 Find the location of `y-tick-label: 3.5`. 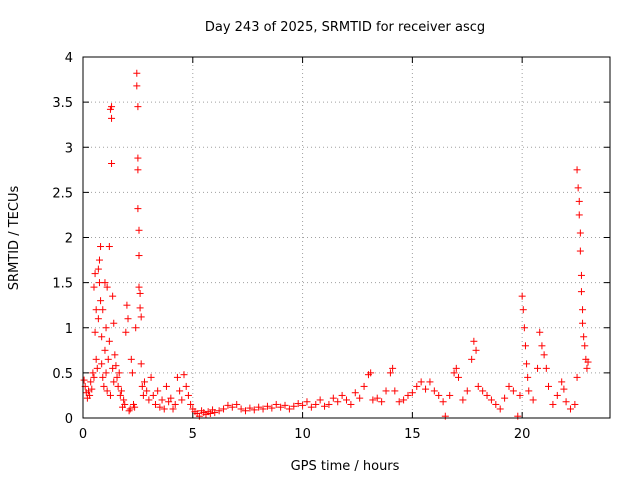

y-tick-label: 3.5 is located at coordinates (62, 103).